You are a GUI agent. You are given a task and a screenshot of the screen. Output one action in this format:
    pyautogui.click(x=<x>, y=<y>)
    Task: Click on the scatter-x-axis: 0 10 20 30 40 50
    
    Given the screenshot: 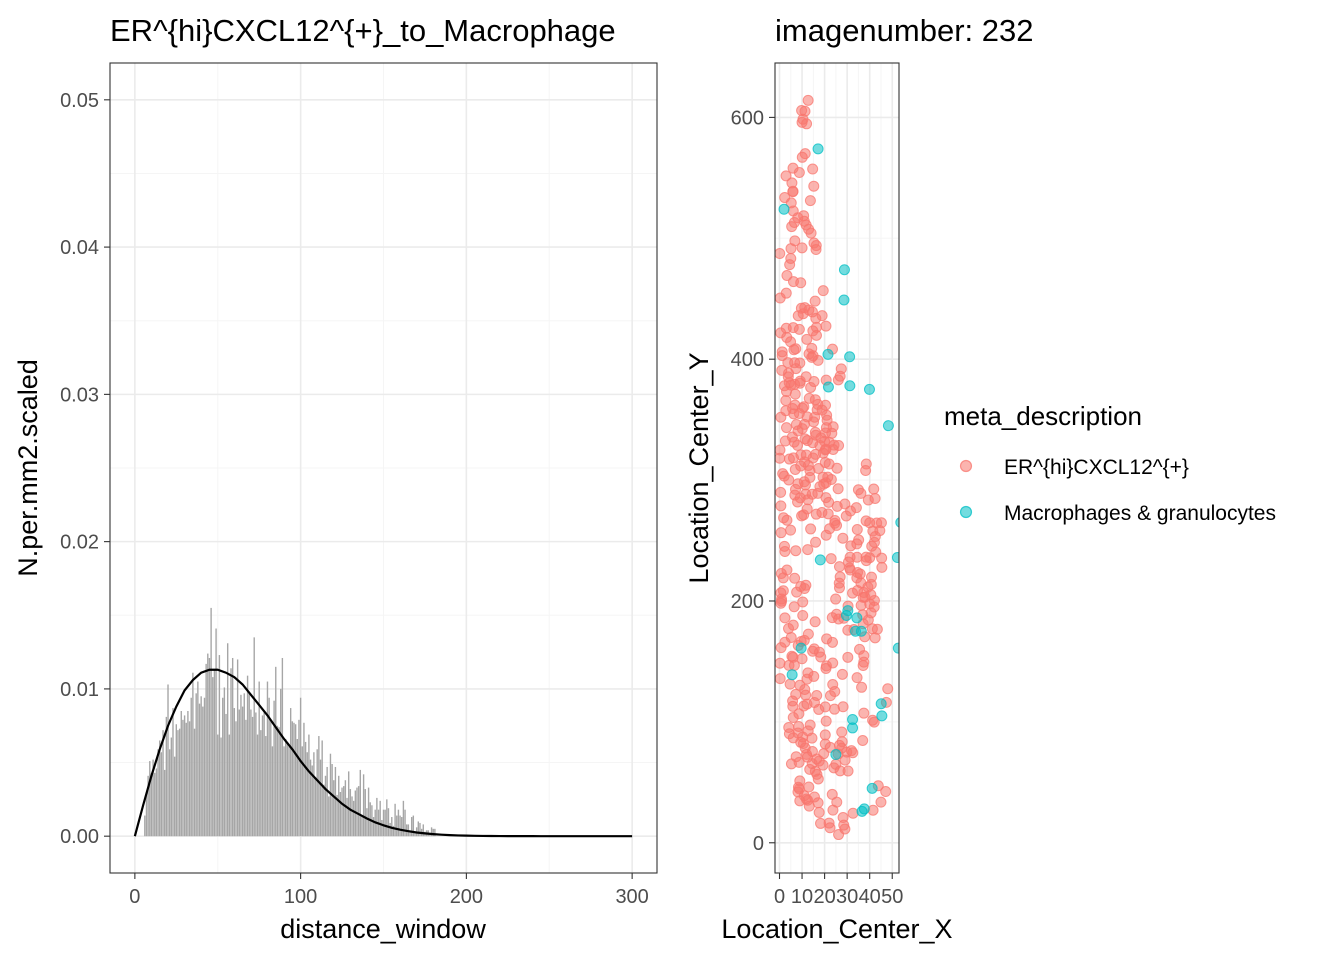 What is the action you would take?
    pyautogui.click(x=838, y=890)
    